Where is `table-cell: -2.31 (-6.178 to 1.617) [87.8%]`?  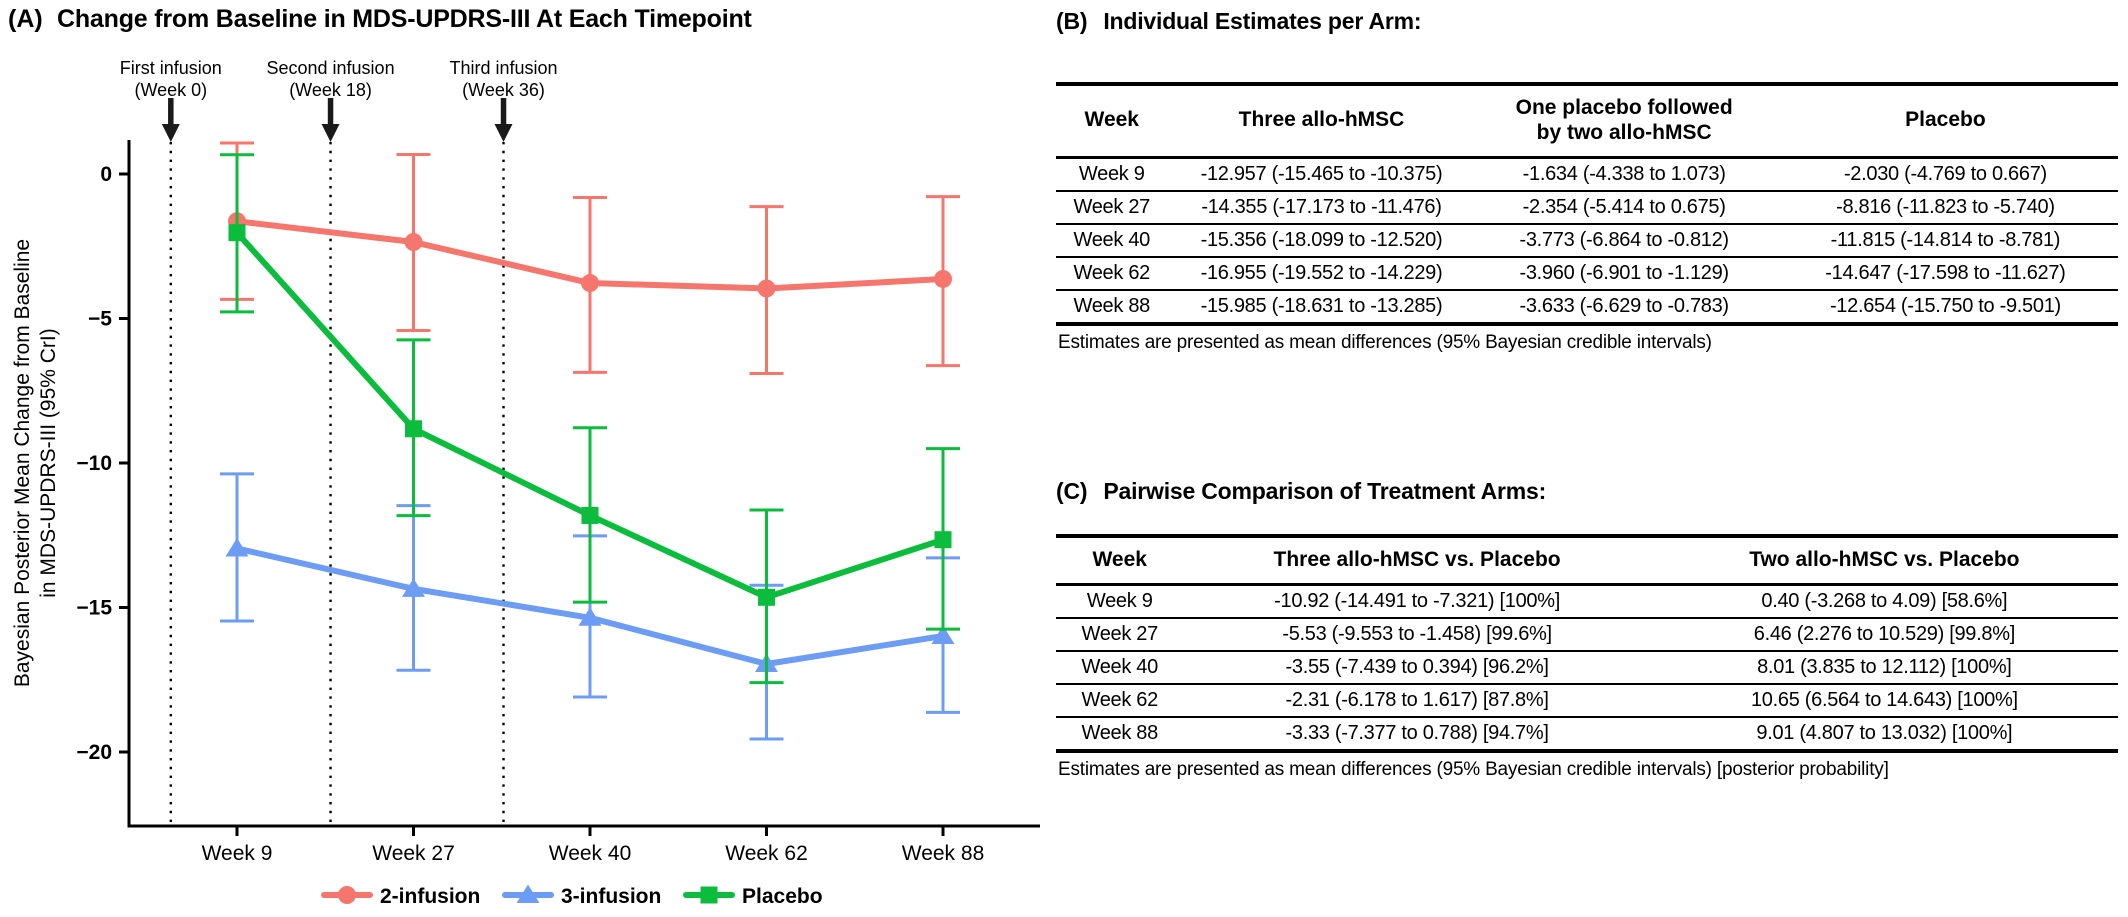
table-cell: -2.31 (-6.178 to 1.617) [87.8%] is located at coordinates (1417, 700).